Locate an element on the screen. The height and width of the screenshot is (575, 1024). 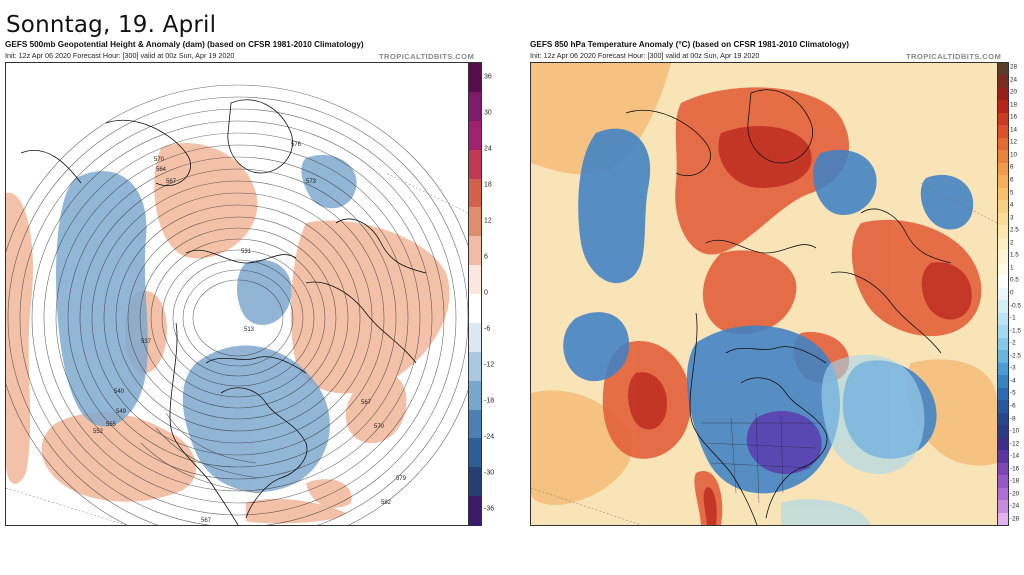
colorbar-tick-label: 5 is located at coordinates (1012, 193).